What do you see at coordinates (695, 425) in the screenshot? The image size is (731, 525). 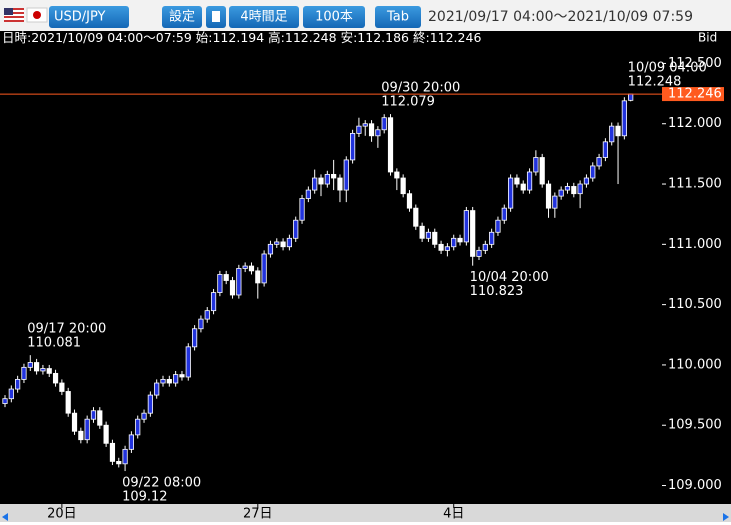 I see `y-tick-label: 109.500` at bounding box center [695, 425].